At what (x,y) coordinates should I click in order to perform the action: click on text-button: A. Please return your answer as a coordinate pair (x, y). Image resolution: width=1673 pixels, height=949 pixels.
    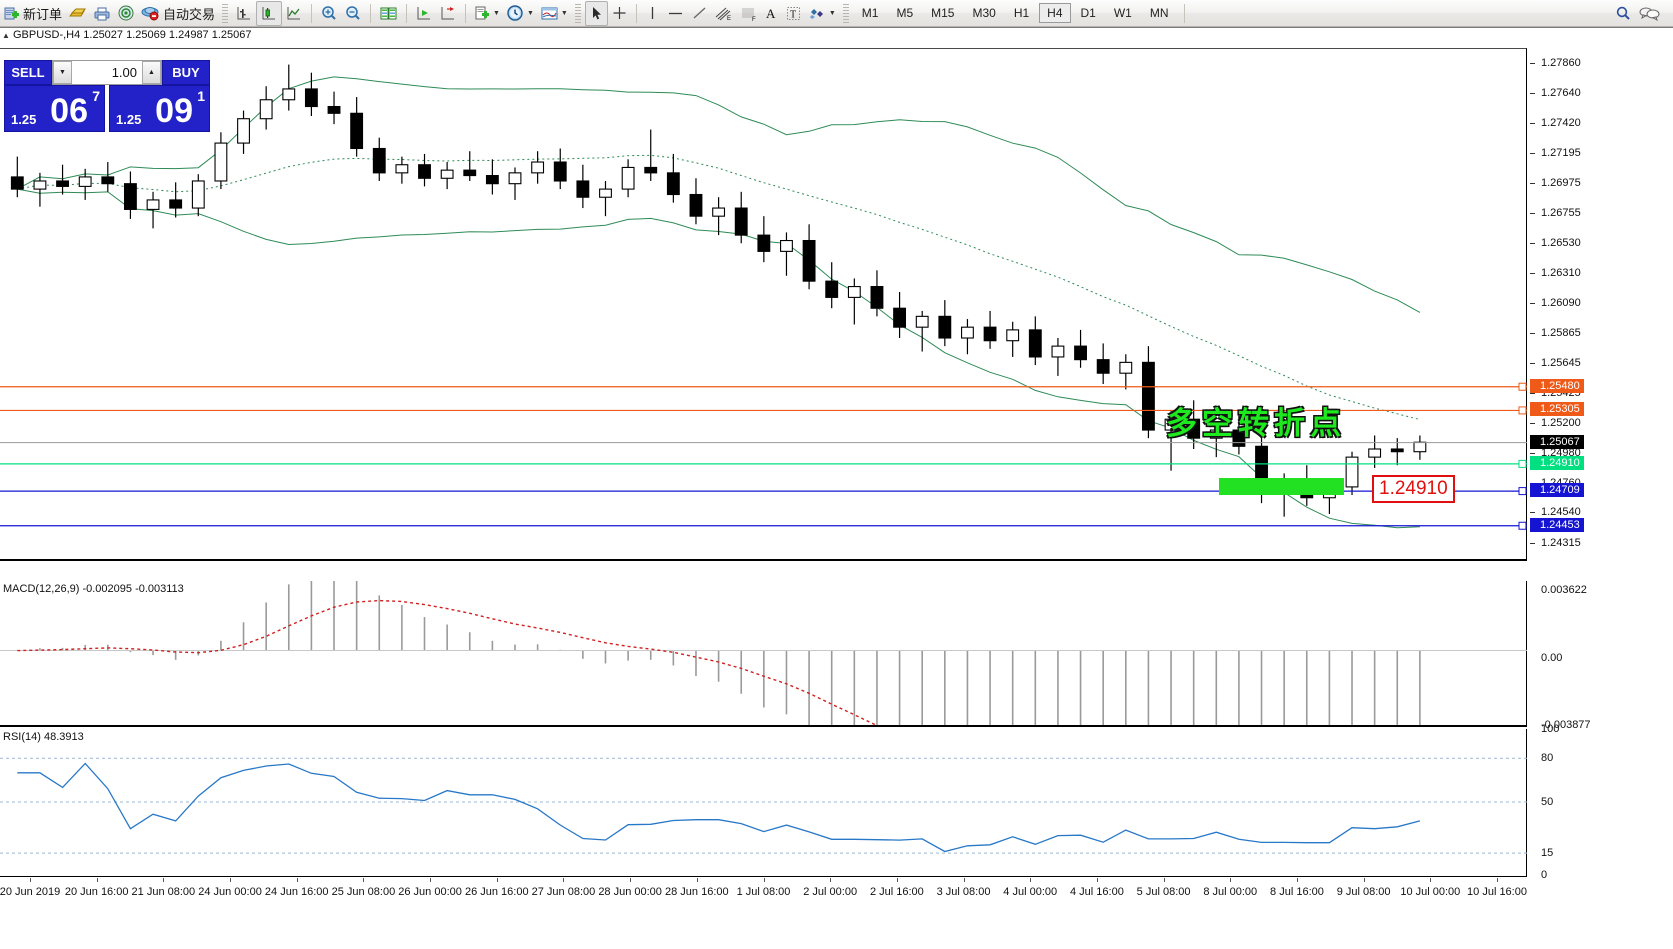
    Looking at the image, I should click on (771, 13).